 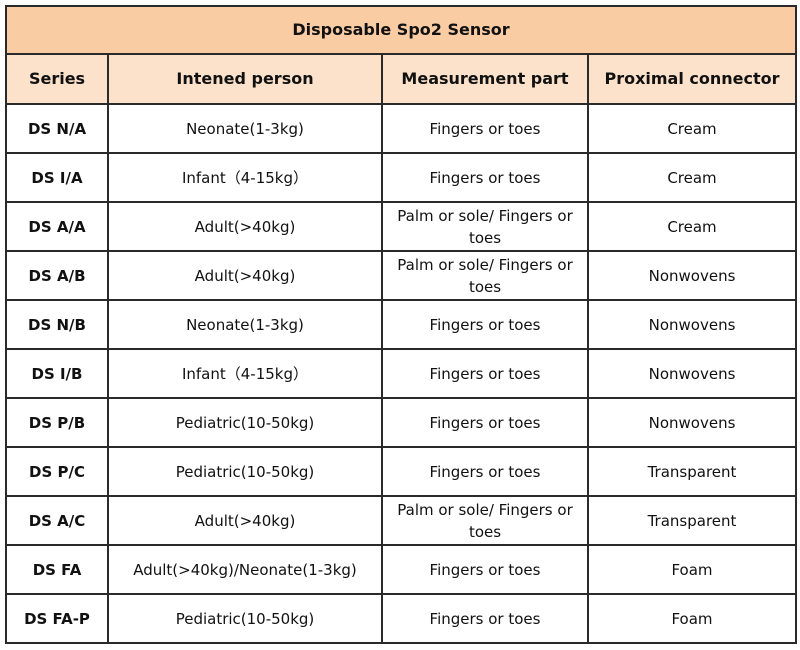 I want to click on series-cell: DS P/B, so click(x=57, y=422).